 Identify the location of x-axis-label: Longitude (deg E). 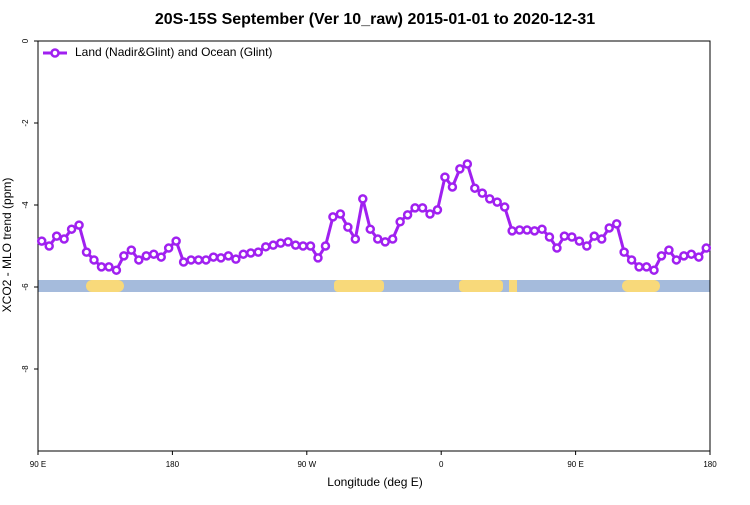
(374, 482).